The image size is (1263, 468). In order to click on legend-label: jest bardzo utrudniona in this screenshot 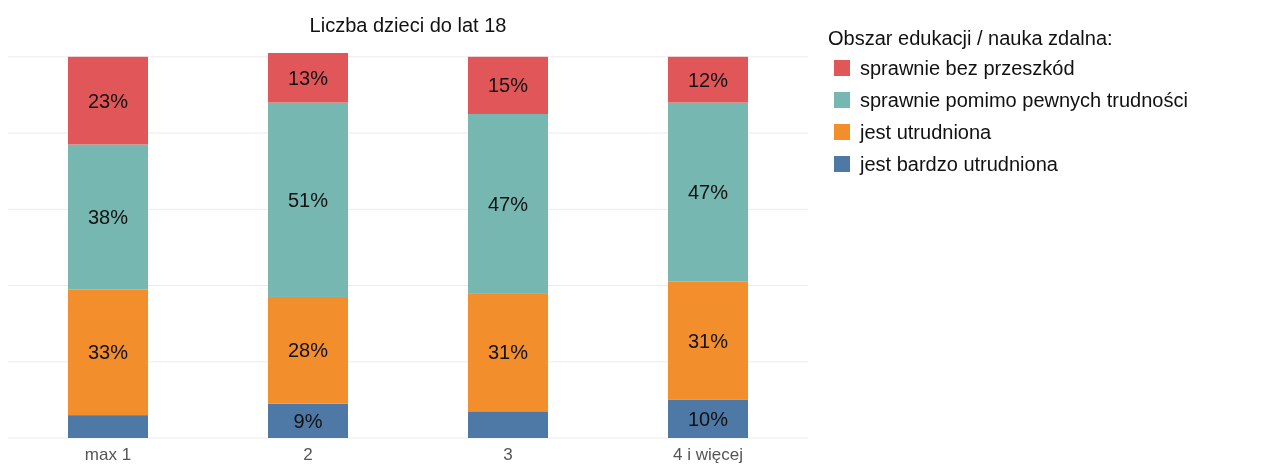, I will do `click(959, 164)`.